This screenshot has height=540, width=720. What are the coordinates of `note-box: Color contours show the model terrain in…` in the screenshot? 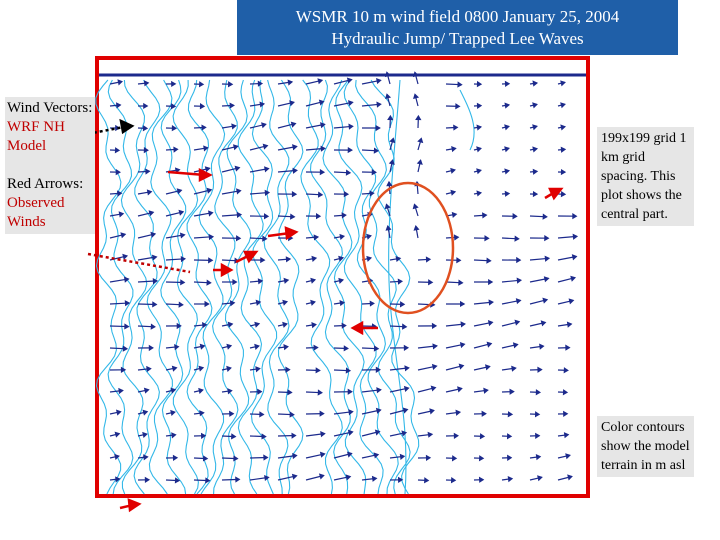 It's located at (645, 446).